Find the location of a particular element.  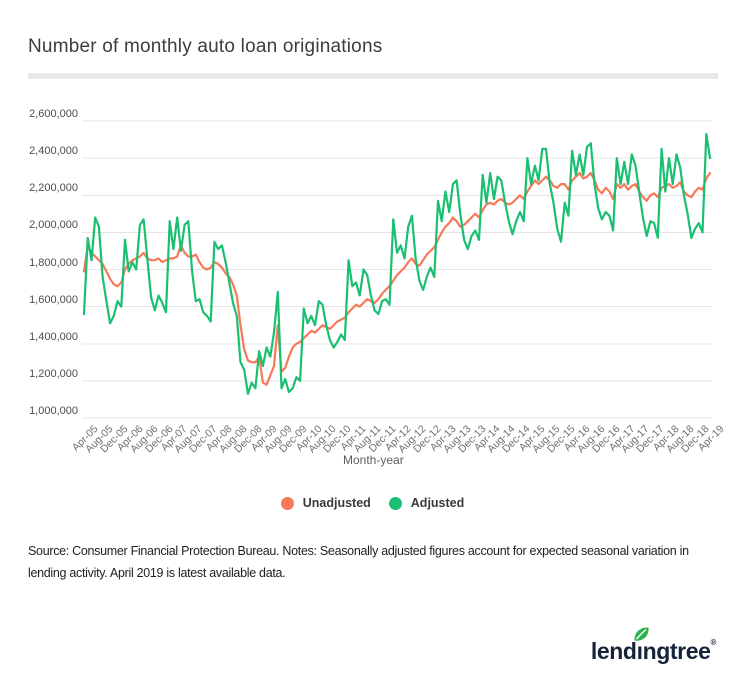

registered-trademark: ® is located at coordinates (713, 642).